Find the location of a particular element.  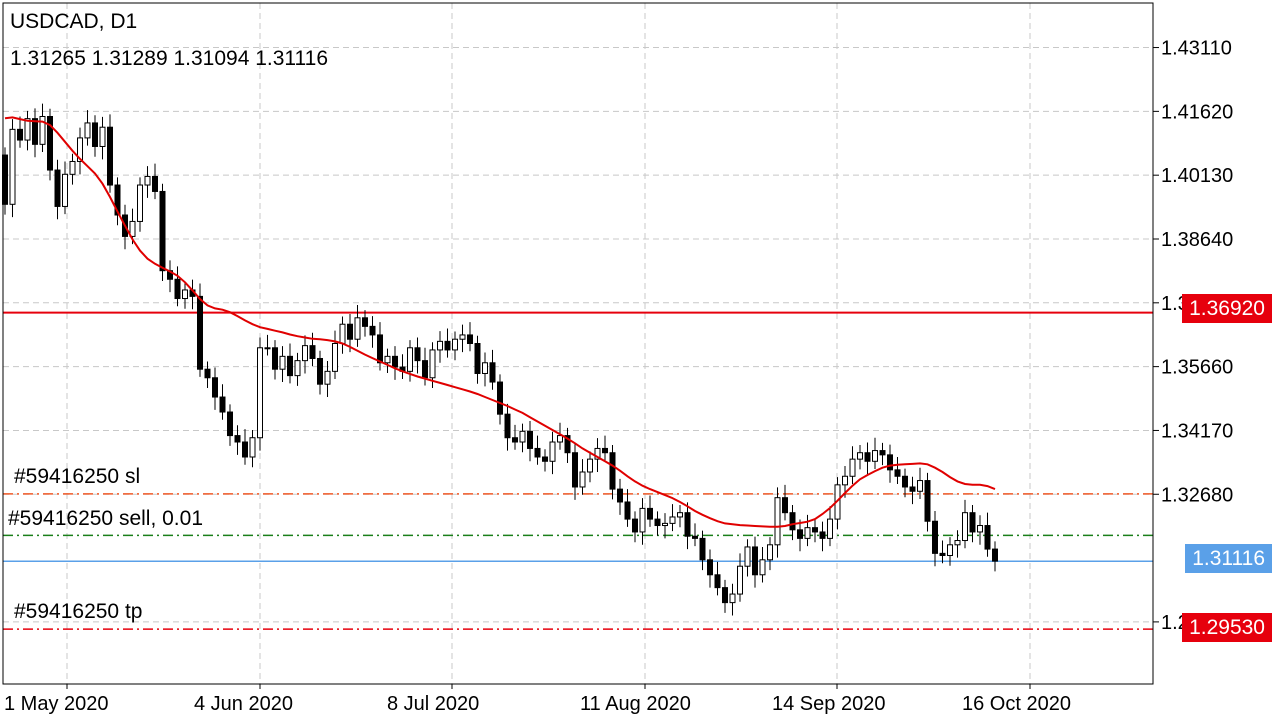

symbol-title: USDCAD, D1 is located at coordinates (74, 21).